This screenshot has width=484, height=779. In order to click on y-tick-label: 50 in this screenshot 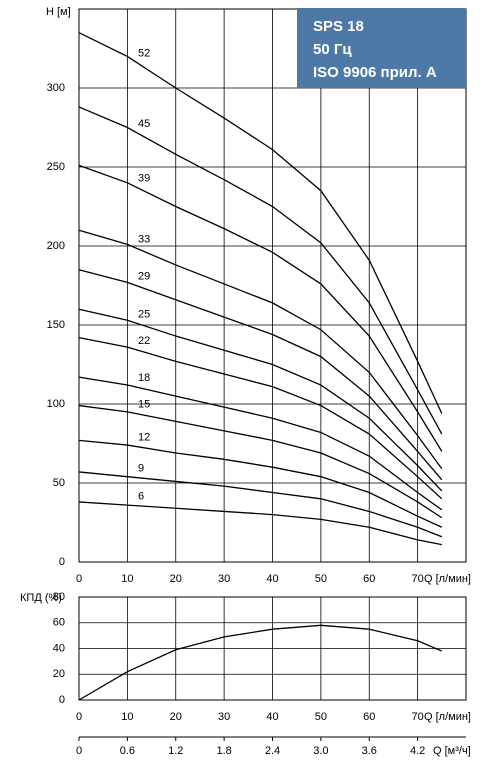, I will do `click(59, 483)`.